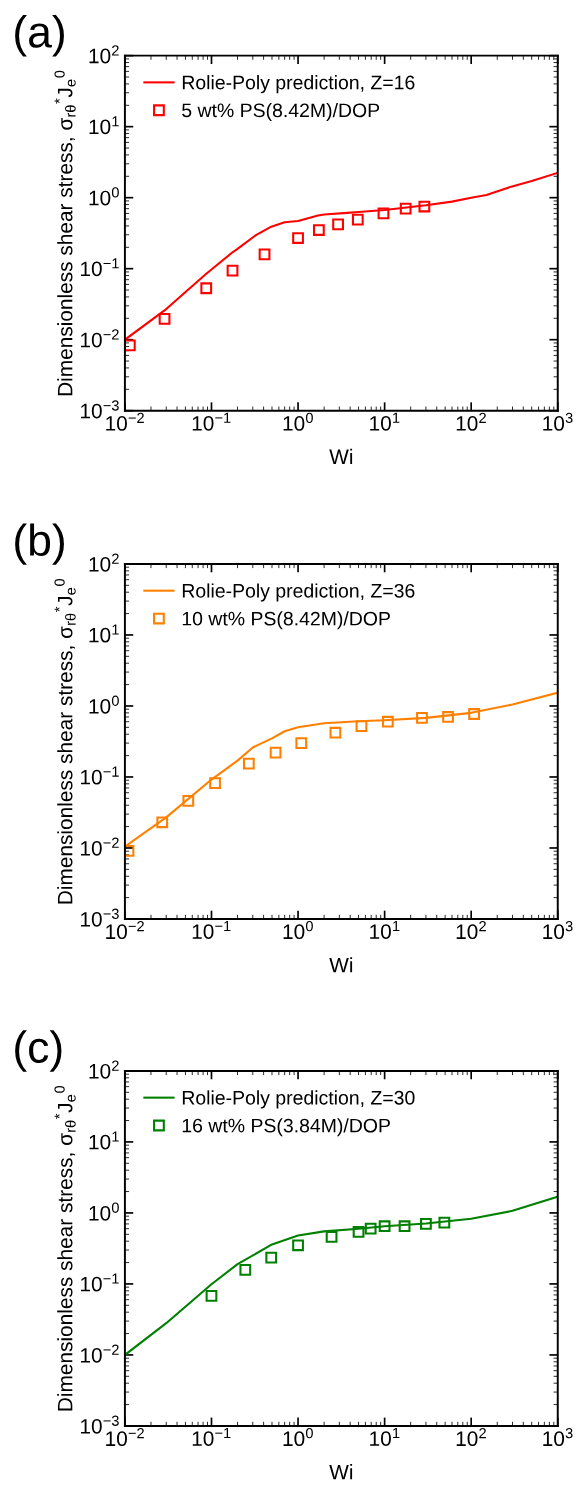  What do you see at coordinates (298, 84) in the screenshot?
I see `legend-label: Rolie-Poly prediction, Z=16` at bounding box center [298, 84].